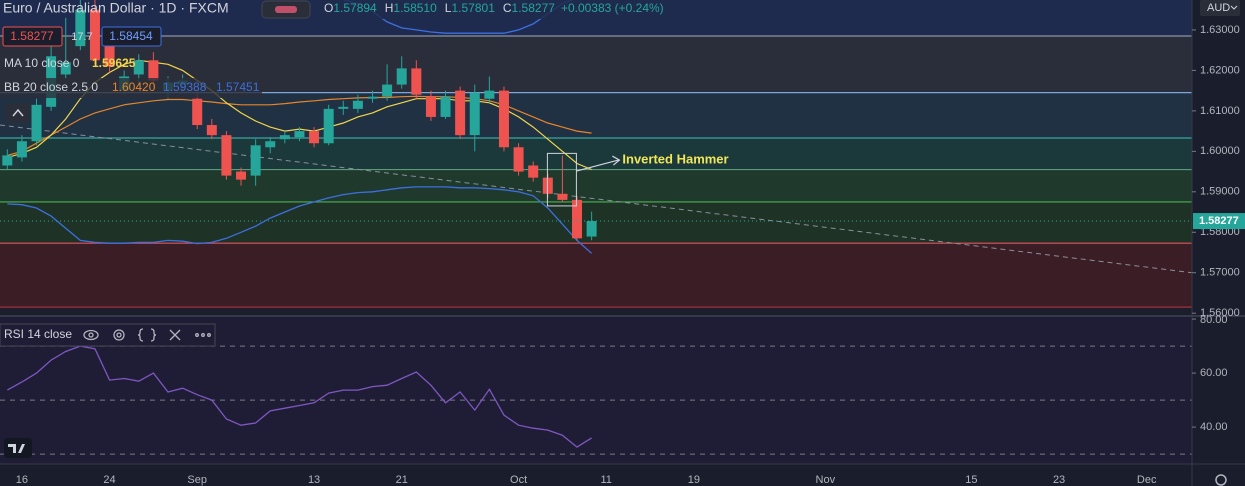  Describe the element at coordinates (606, 480) in the screenshot. I see `x-tick-label: 11` at that location.